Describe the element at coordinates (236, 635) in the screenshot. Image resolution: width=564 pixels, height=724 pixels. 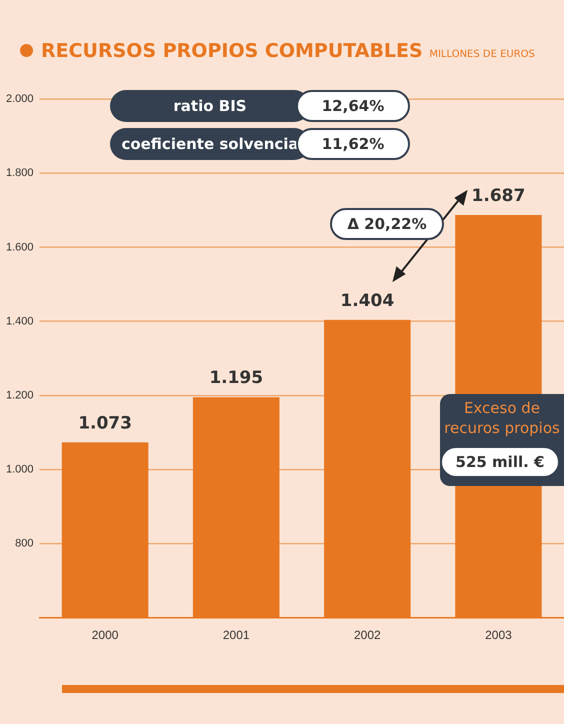
I see `x-tick-label: 2001` at that location.